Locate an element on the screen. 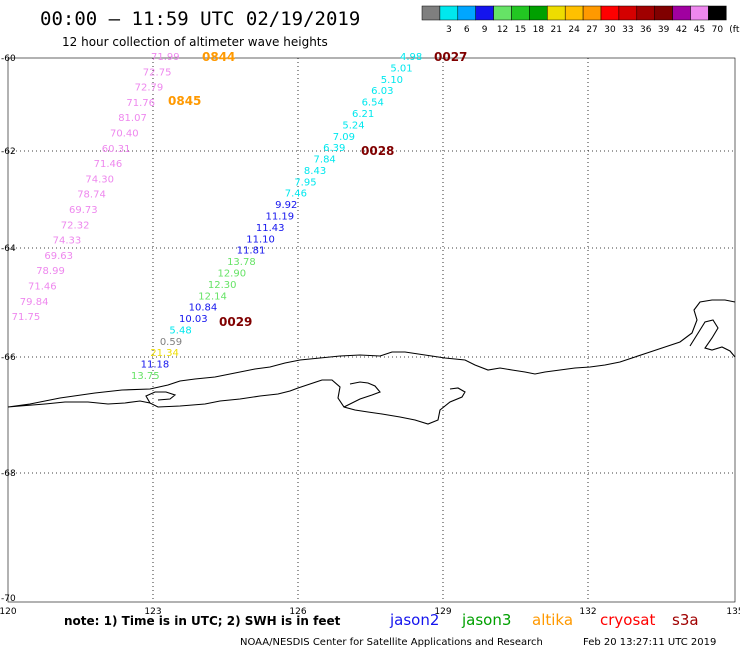  legend-tick-label: 21 is located at coordinates (556, 30).